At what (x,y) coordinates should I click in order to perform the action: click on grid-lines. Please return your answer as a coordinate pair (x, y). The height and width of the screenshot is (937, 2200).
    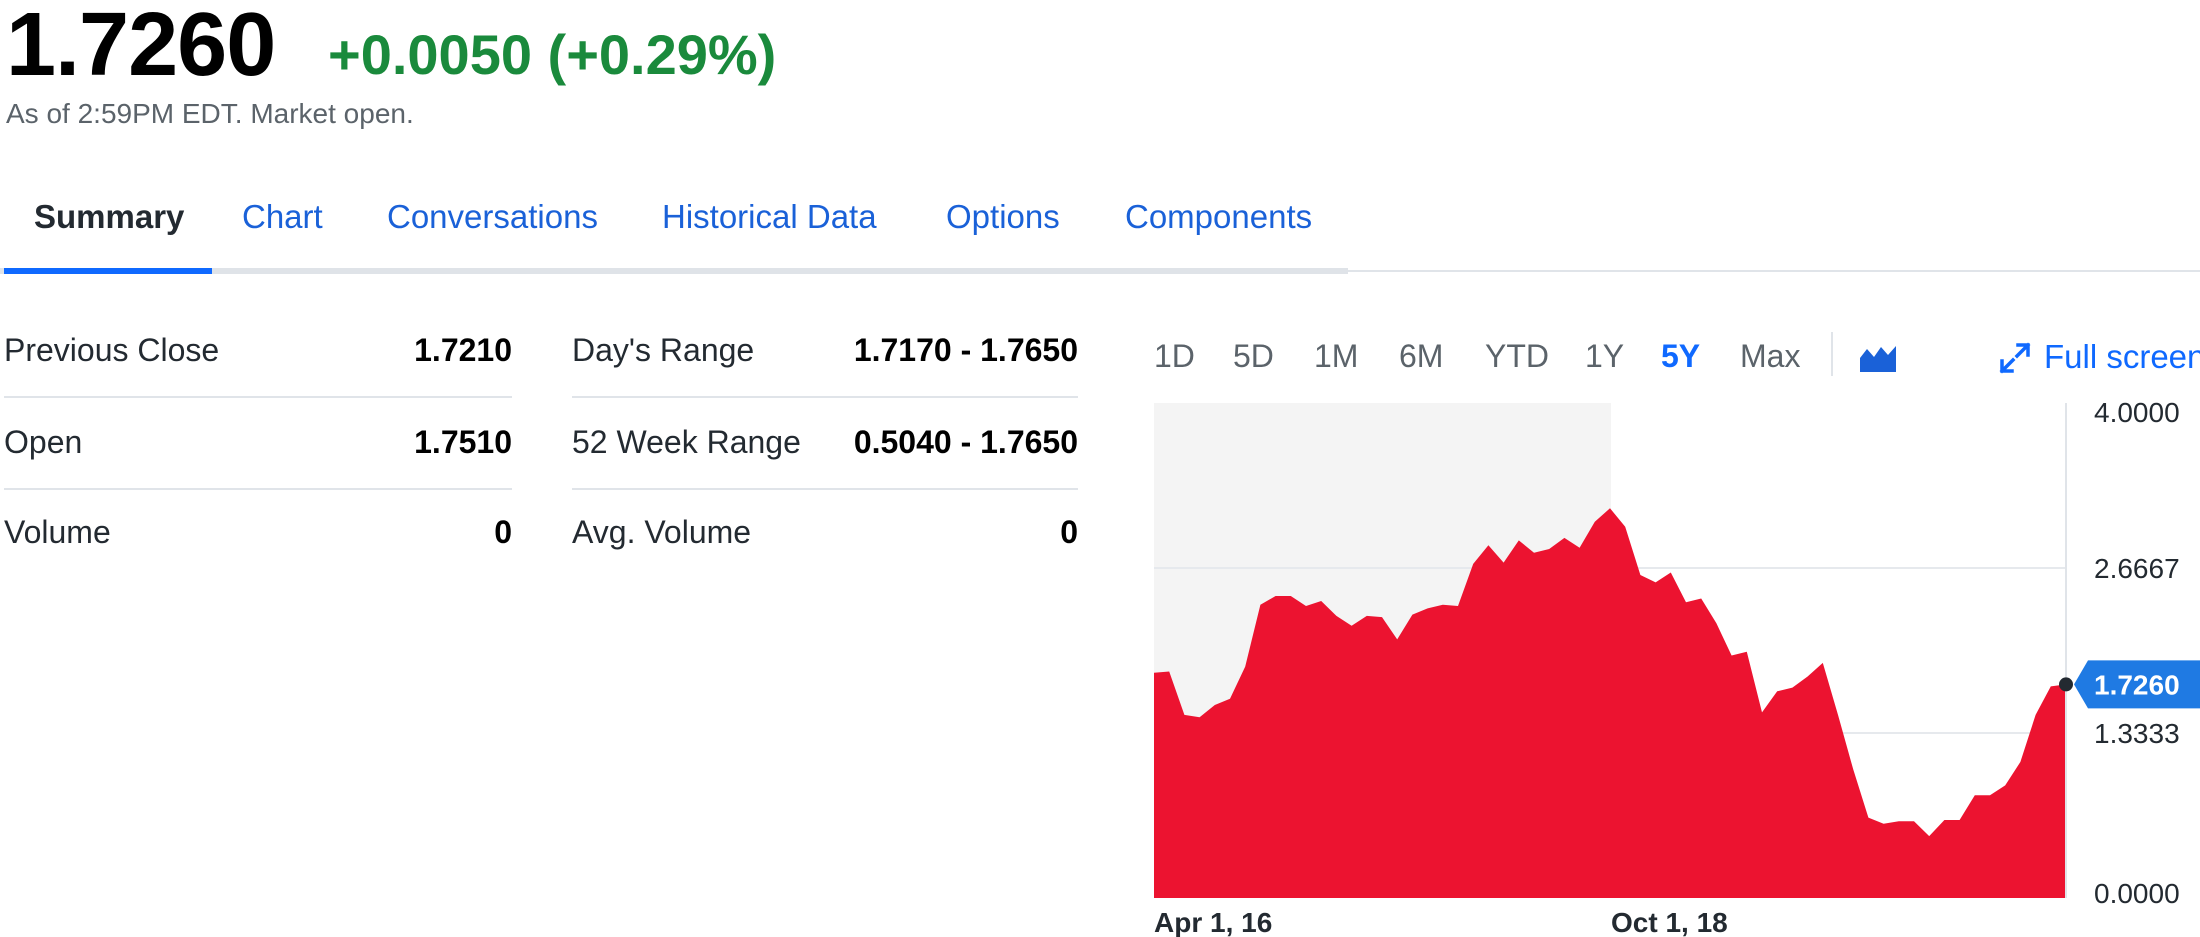
    Looking at the image, I should click on (1610, 650).